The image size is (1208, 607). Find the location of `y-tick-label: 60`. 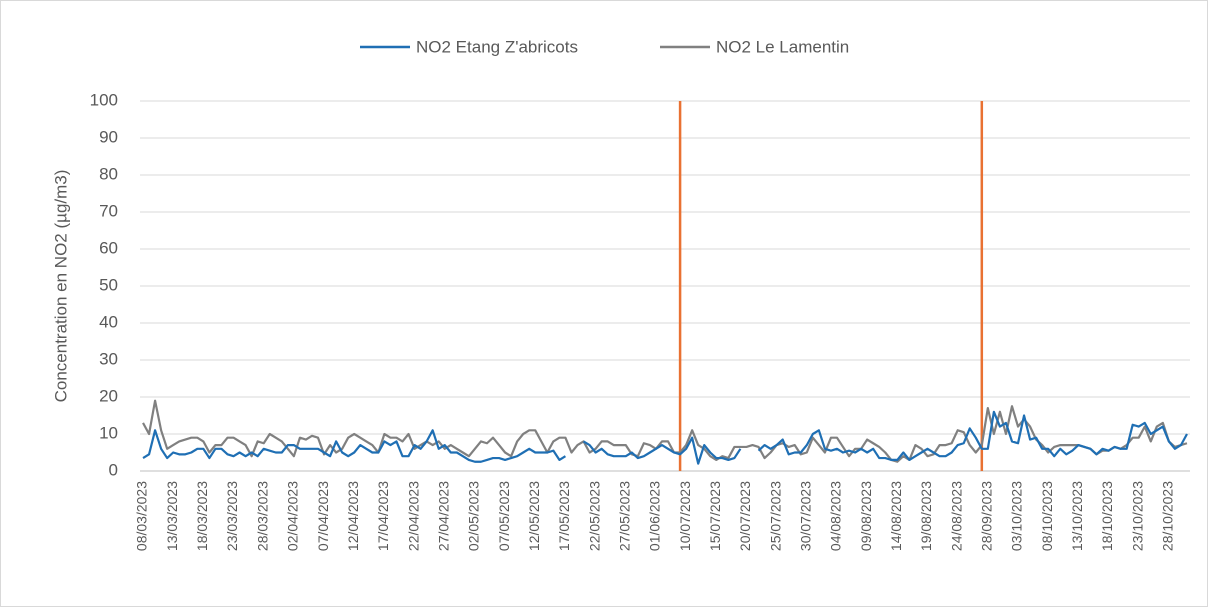

y-tick-label: 60 is located at coordinates (108, 247).